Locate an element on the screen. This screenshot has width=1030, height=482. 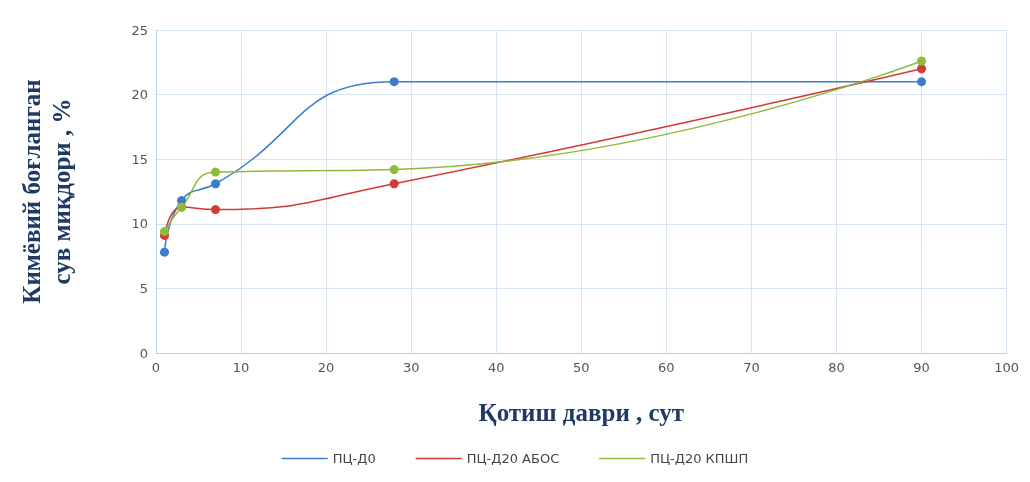
y-tick-label: 25 is located at coordinates (139, 30).